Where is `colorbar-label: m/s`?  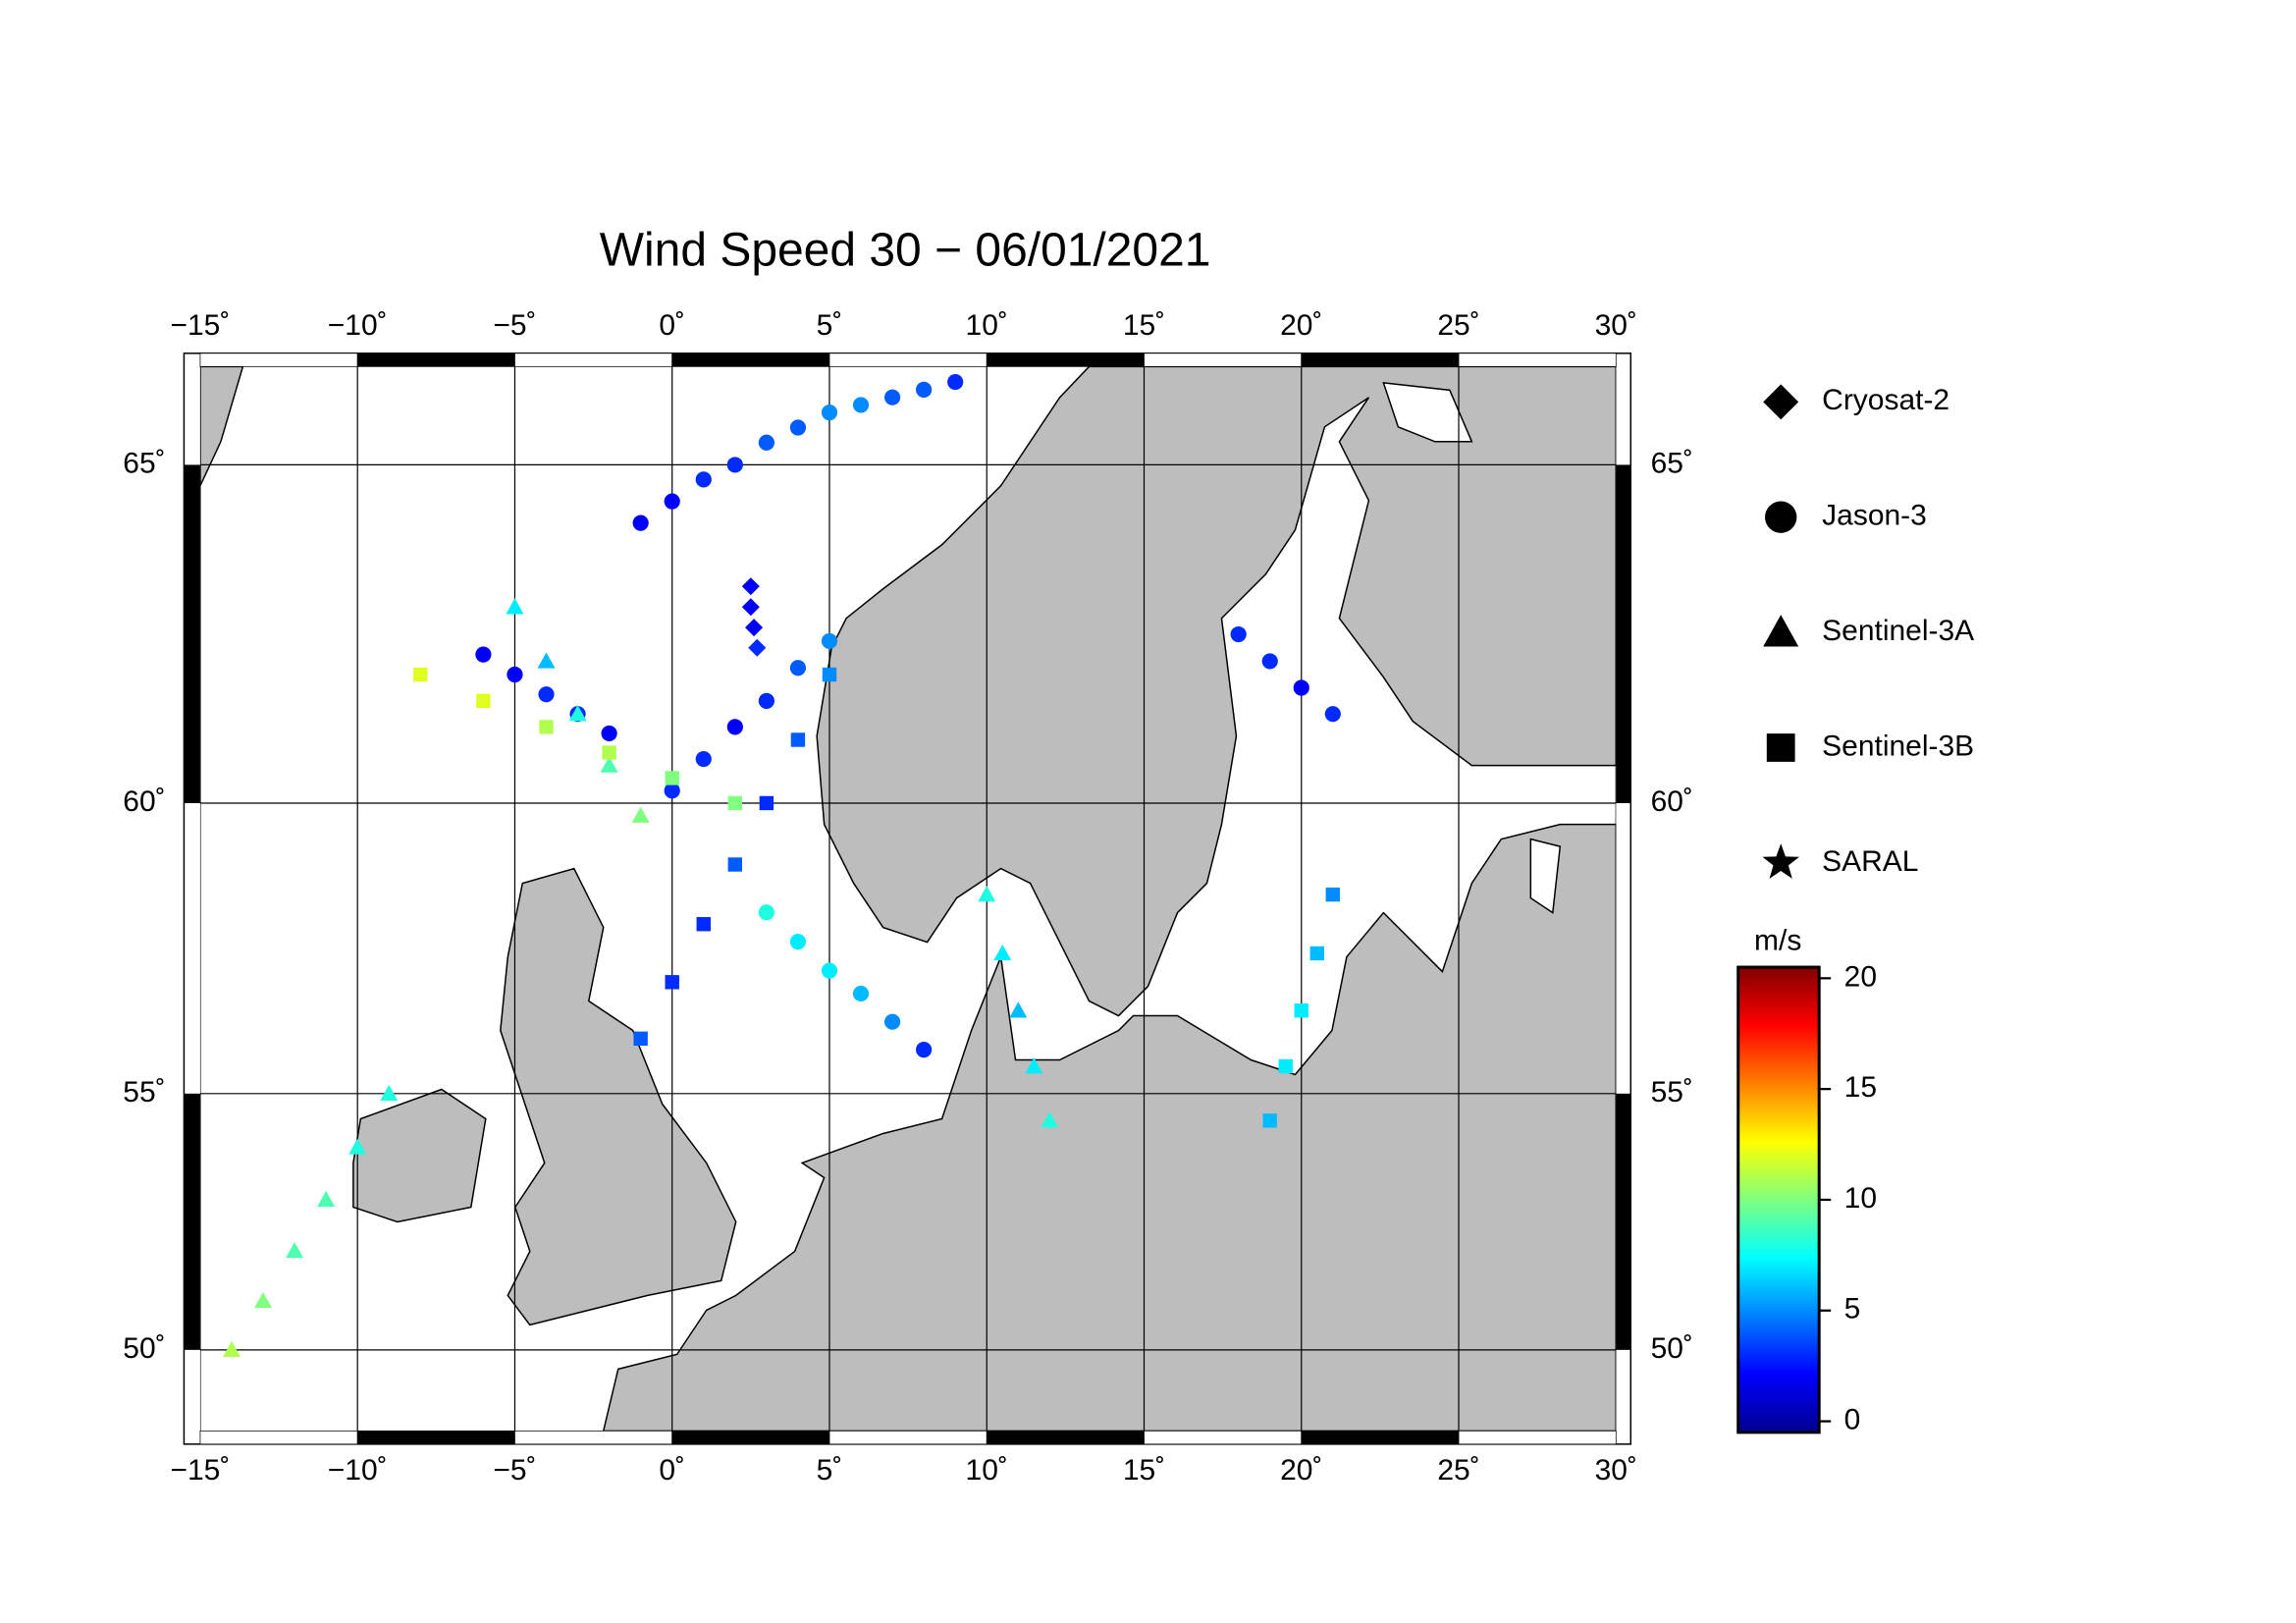 colorbar-label: m/s is located at coordinates (1777, 940).